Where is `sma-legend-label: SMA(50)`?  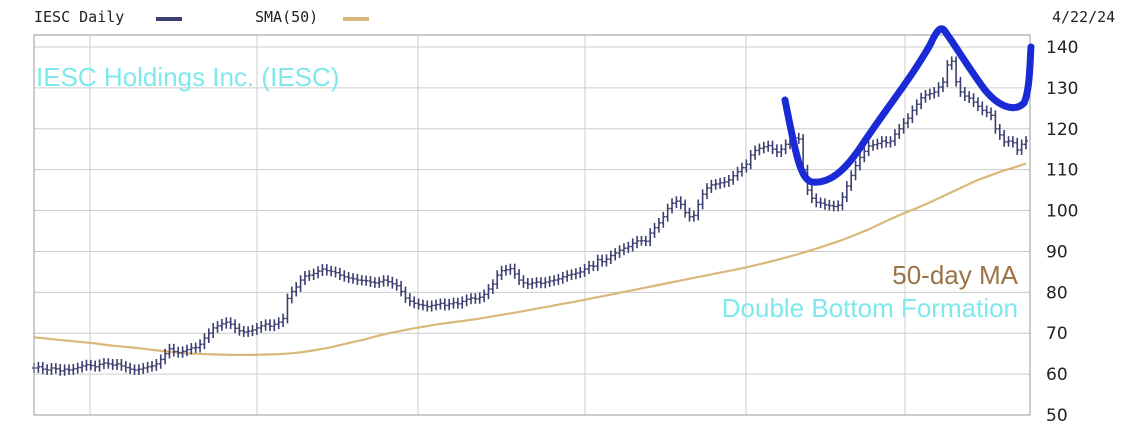
sma-legend-label: SMA(50) is located at coordinates (287, 17).